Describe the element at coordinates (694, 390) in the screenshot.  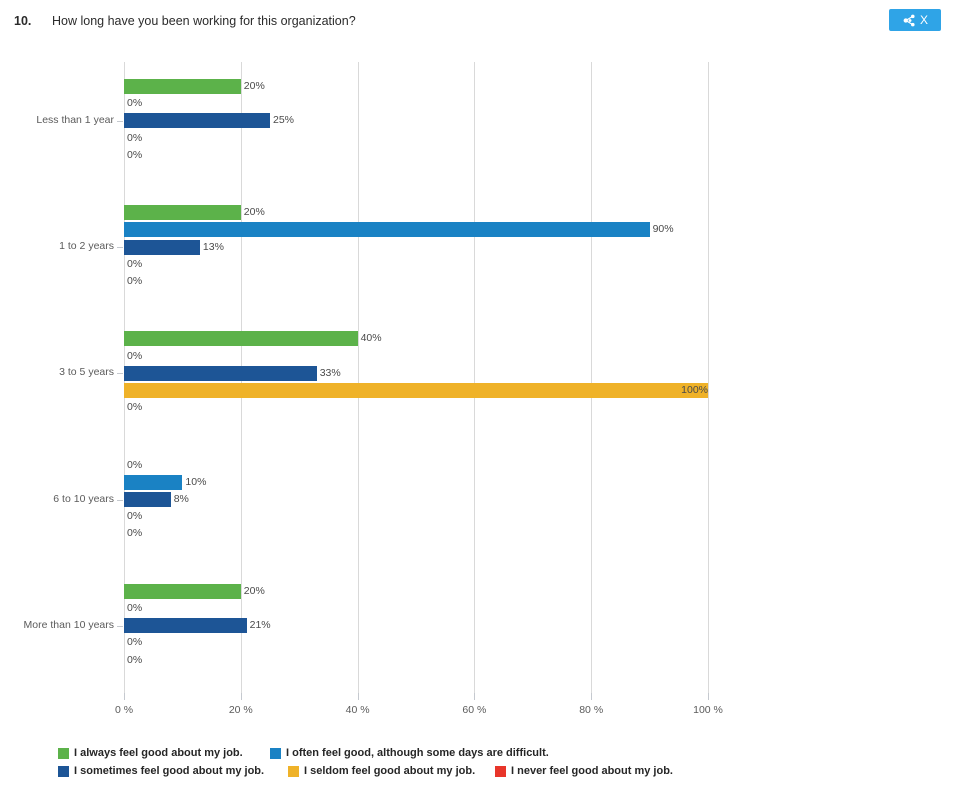
I see `bar-value-label: 100%` at that location.